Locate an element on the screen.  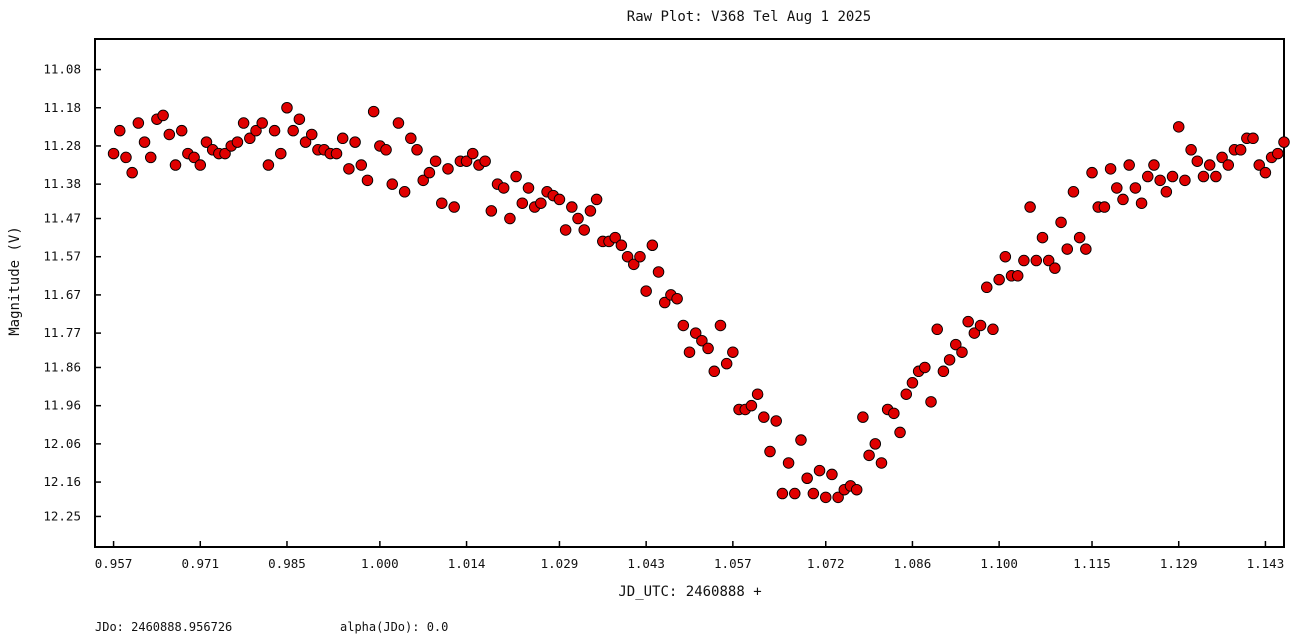
x-tick-label: 1.000 is located at coordinates (380, 563).